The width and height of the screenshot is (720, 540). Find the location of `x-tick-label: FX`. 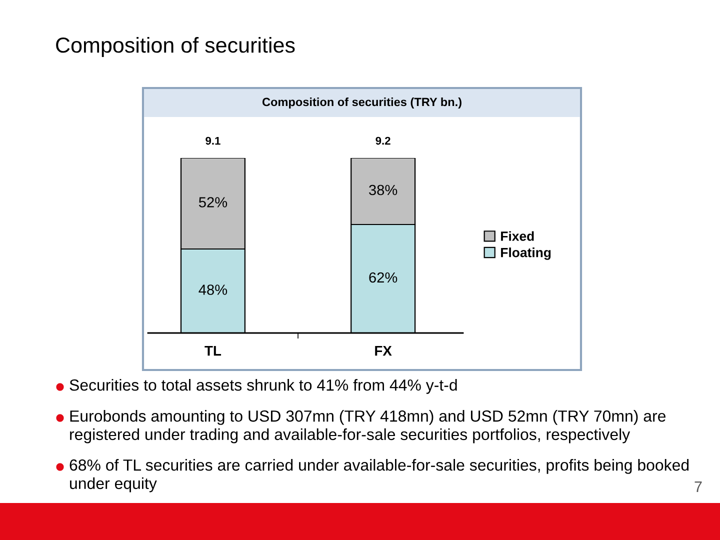

x-tick-label: FX is located at coordinates (383, 351).